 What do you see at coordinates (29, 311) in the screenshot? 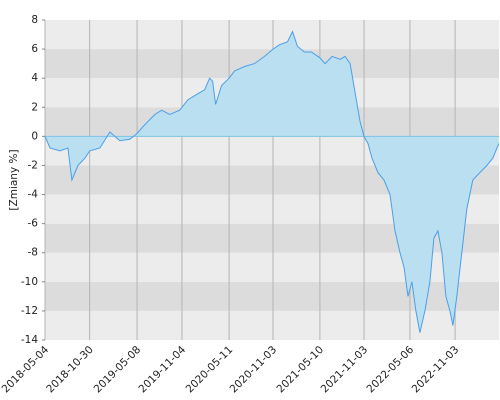
I see `y-tick-label: -12` at bounding box center [29, 311].